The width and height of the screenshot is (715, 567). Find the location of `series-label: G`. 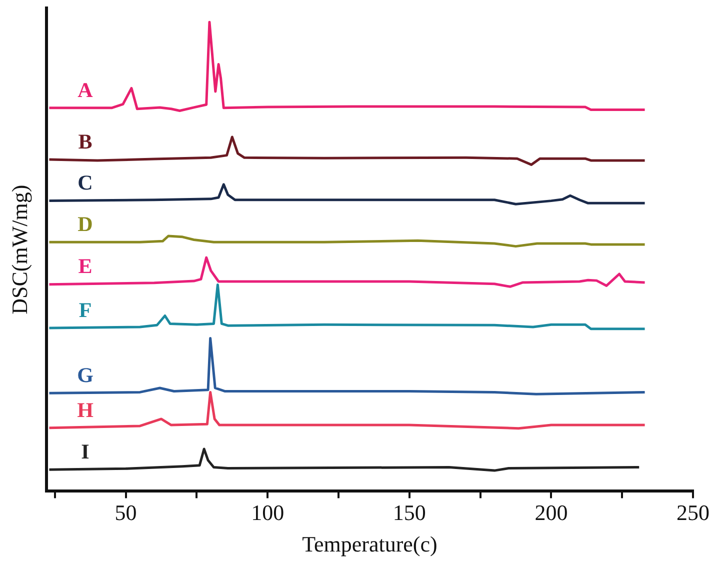

series-label: G is located at coordinates (85, 375).